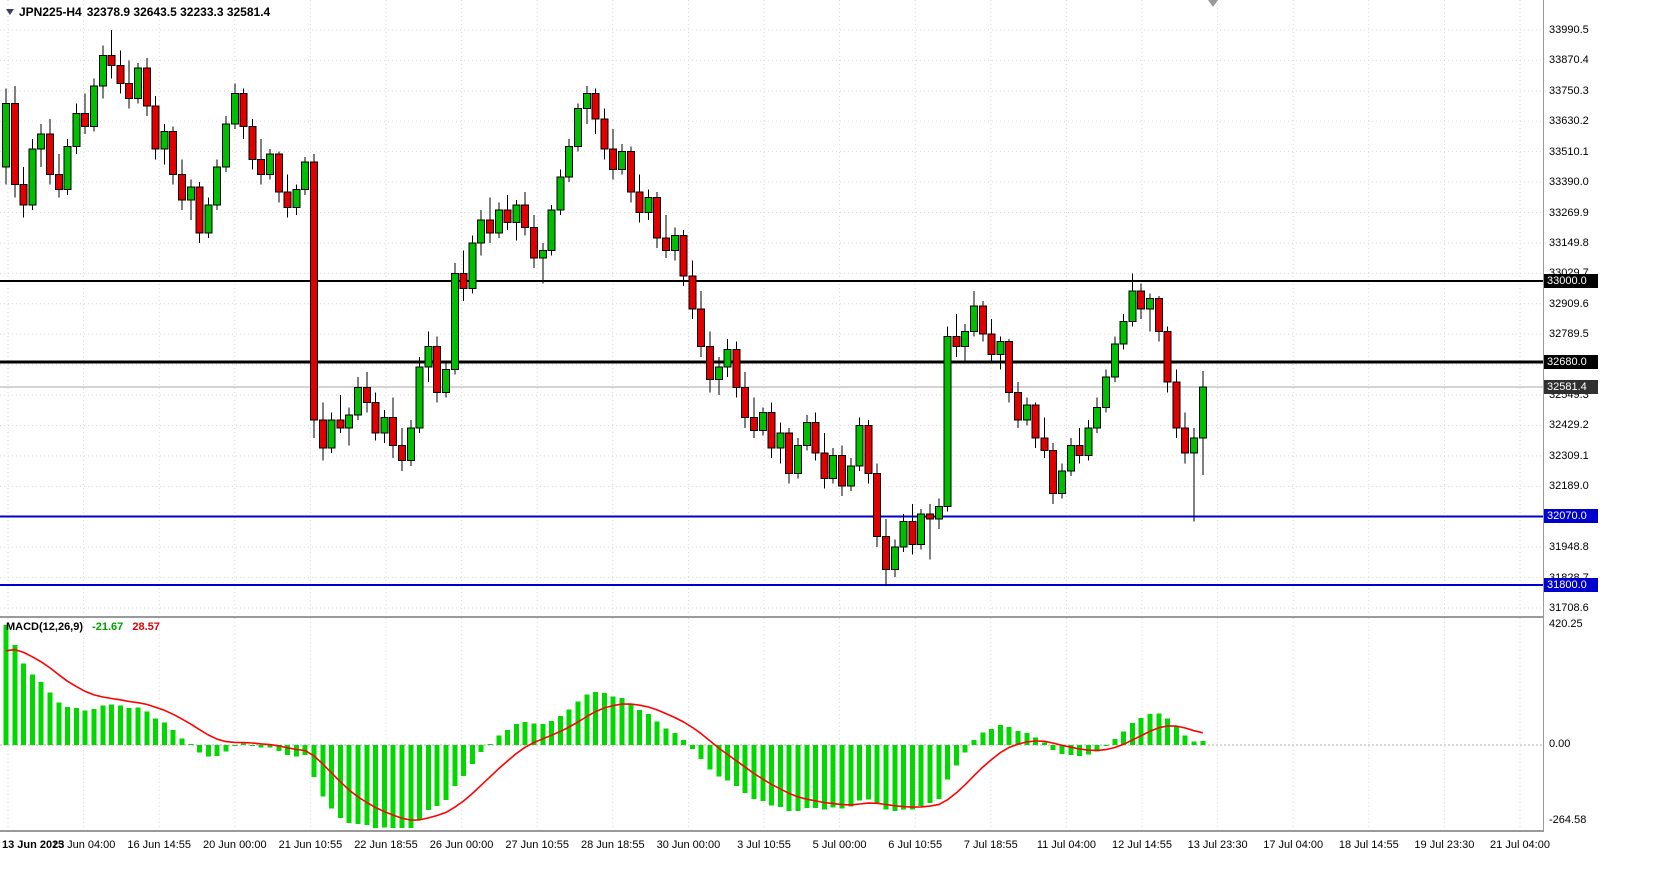 This screenshot has height=889, width=1671. Describe the element at coordinates (537, 845) in the screenshot. I see `time-label: 27 Jun 10:55` at that location.